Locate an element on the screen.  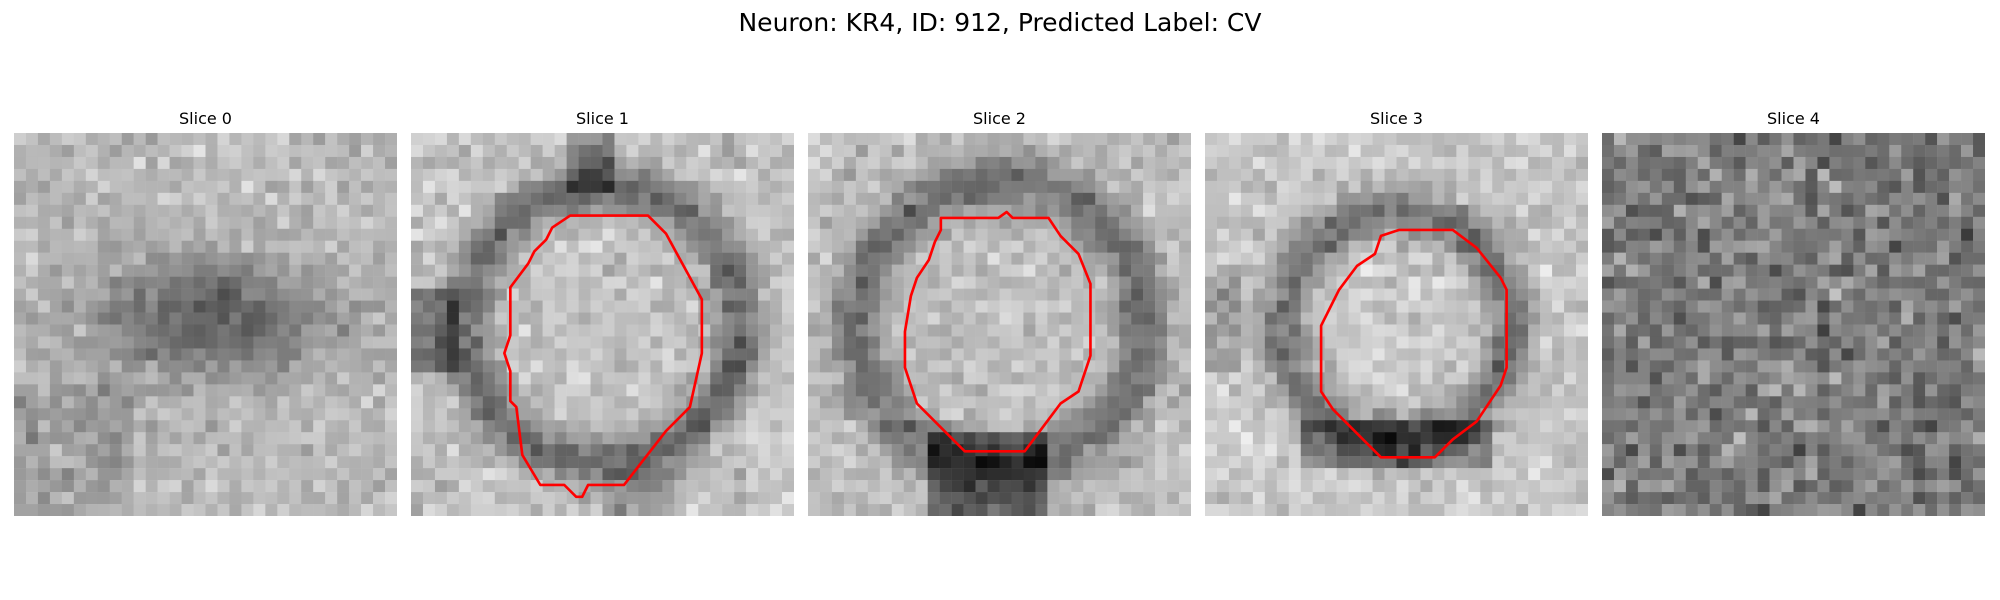
slice-title: Slice 0 is located at coordinates (205, 118).